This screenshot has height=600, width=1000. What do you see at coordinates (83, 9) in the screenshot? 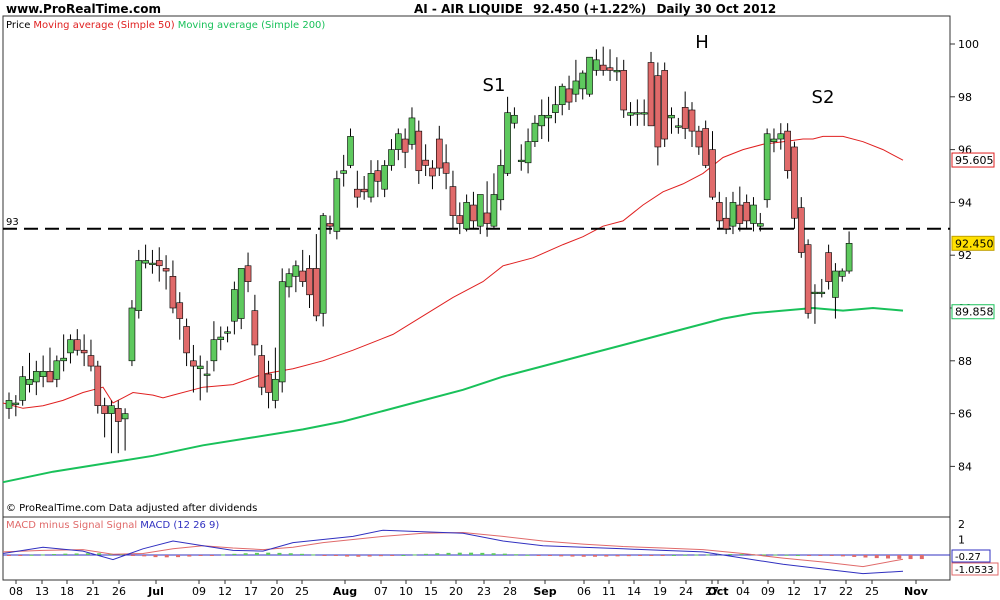
I see `site-url: www.ProRealTime.com` at bounding box center [83, 9].